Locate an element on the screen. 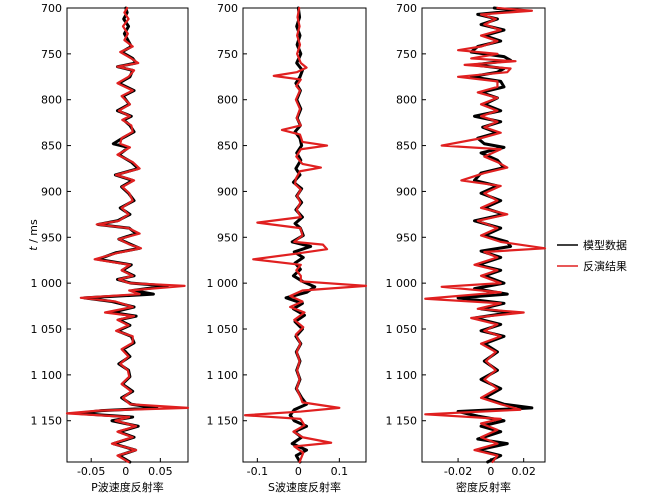  y-axis-label-unit: / ms is located at coordinates (33, 232).